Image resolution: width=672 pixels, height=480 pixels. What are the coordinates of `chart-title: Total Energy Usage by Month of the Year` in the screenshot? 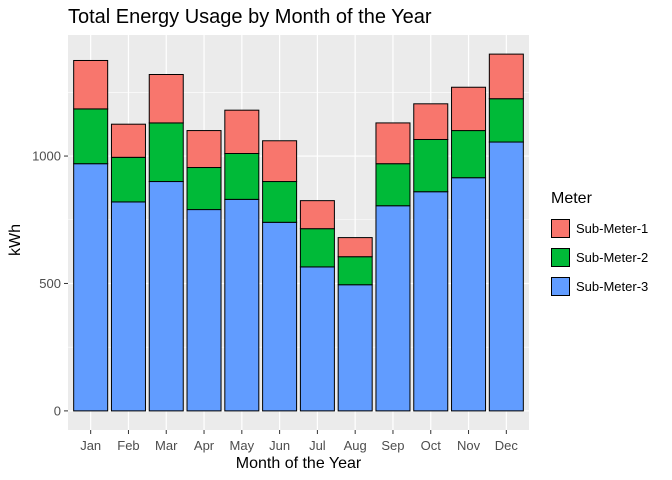 It's located at (250, 17).